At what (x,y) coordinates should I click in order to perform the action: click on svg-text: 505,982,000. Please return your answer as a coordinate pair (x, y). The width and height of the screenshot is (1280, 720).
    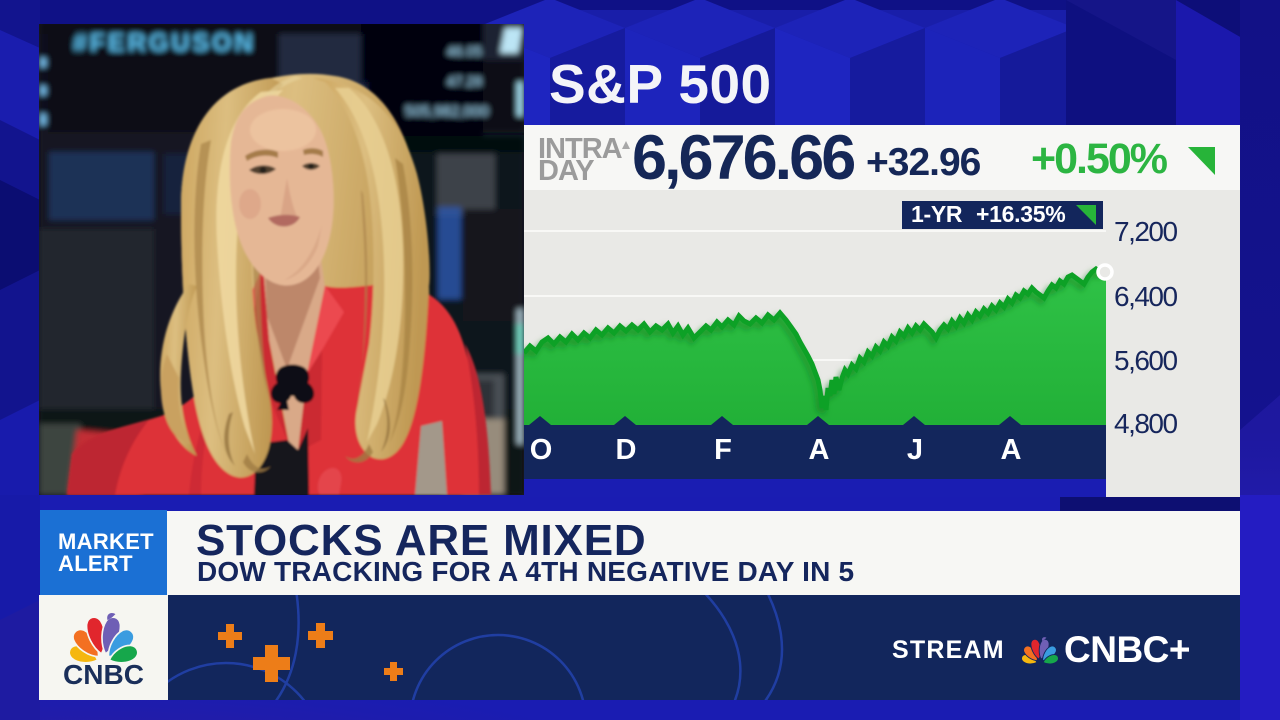
    Looking at the image, I should click on (446, 111).